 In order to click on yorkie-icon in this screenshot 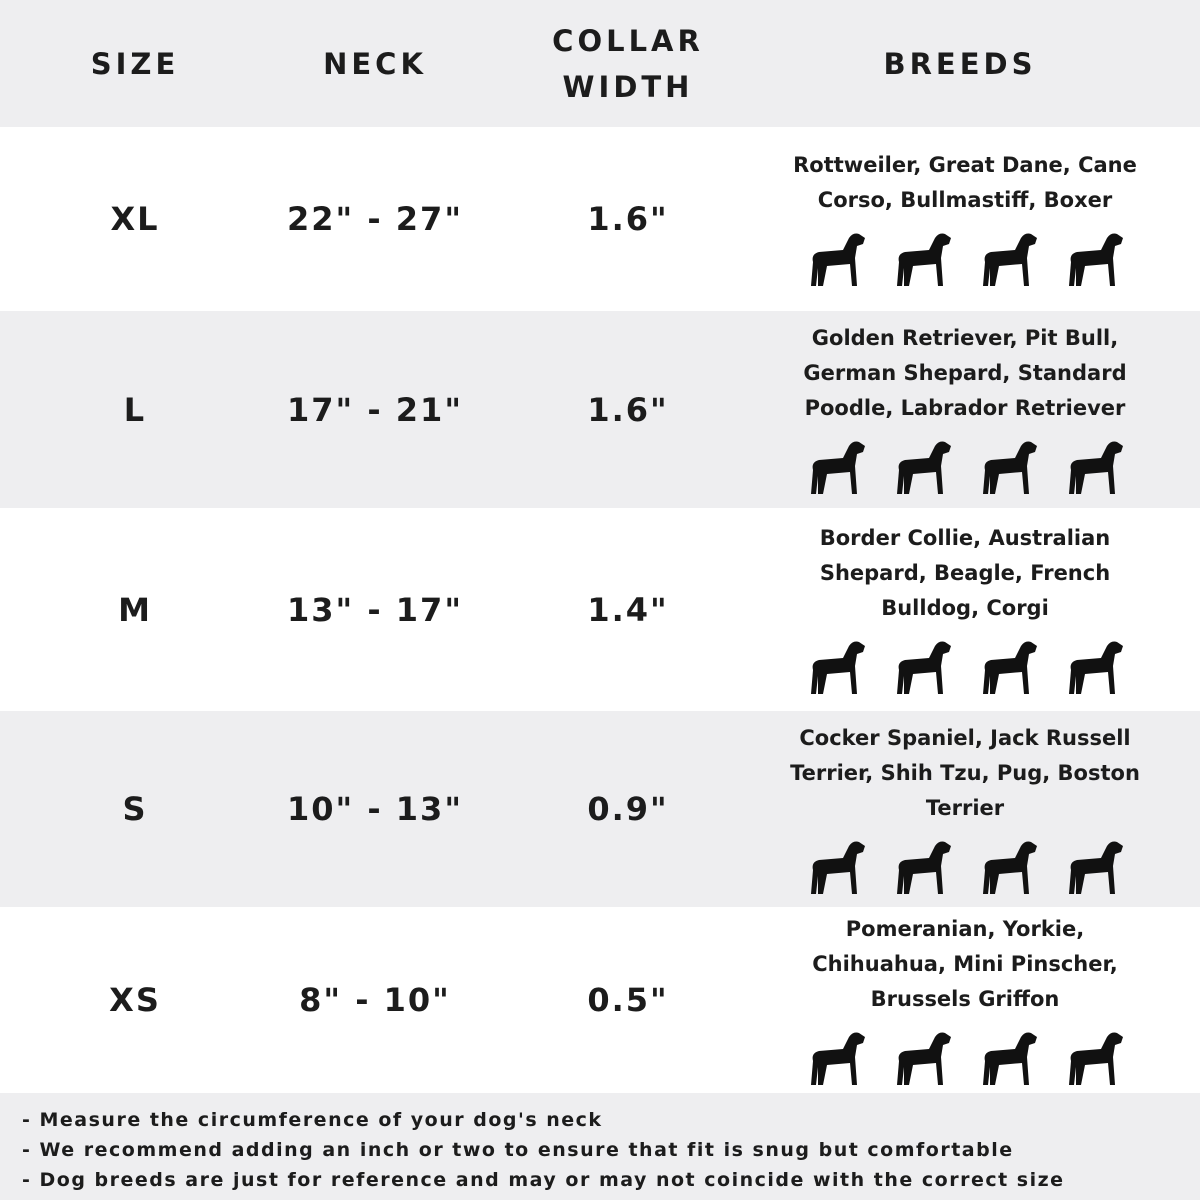, I will do `click(924, 1058)`.